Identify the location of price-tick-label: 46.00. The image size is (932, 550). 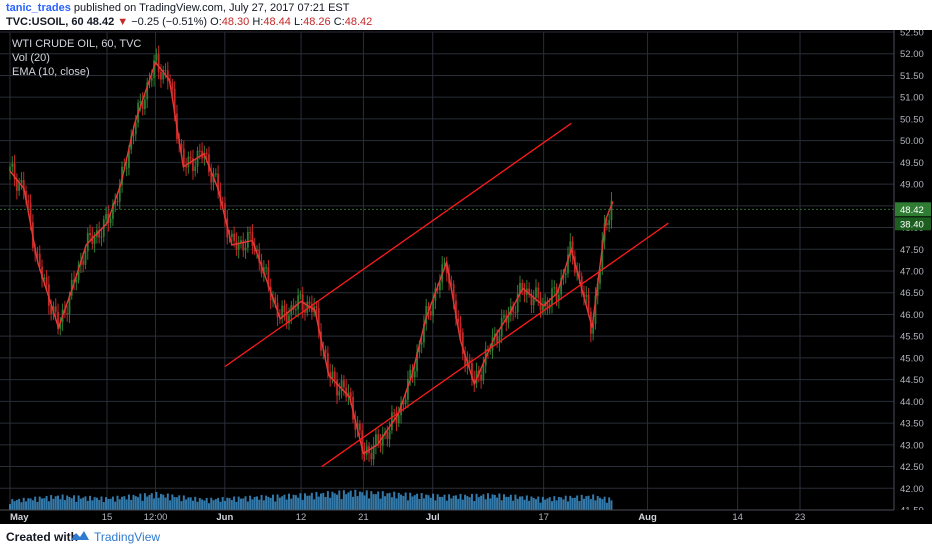
(912, 315).